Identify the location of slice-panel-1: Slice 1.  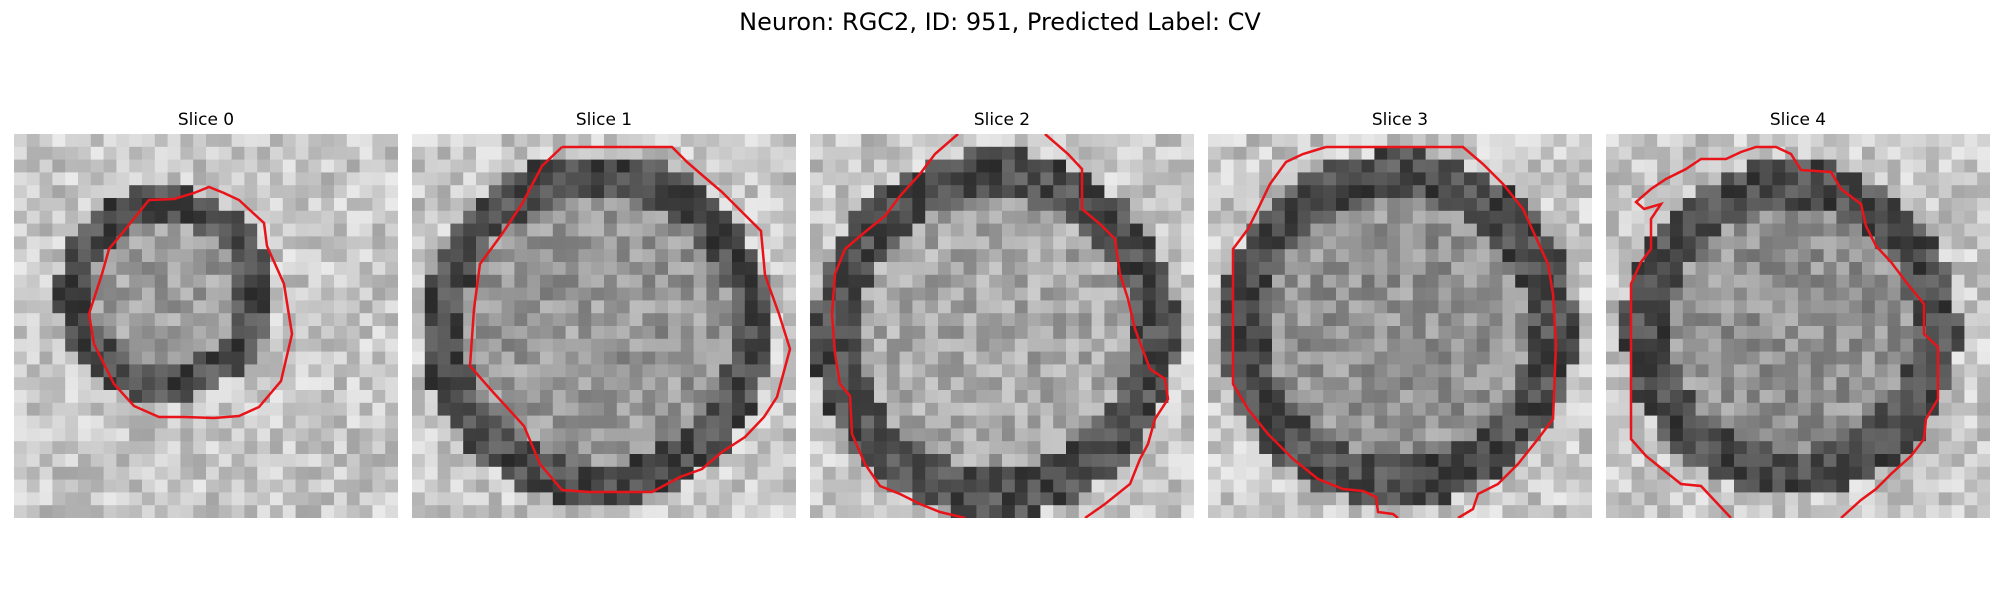
(604, 315).